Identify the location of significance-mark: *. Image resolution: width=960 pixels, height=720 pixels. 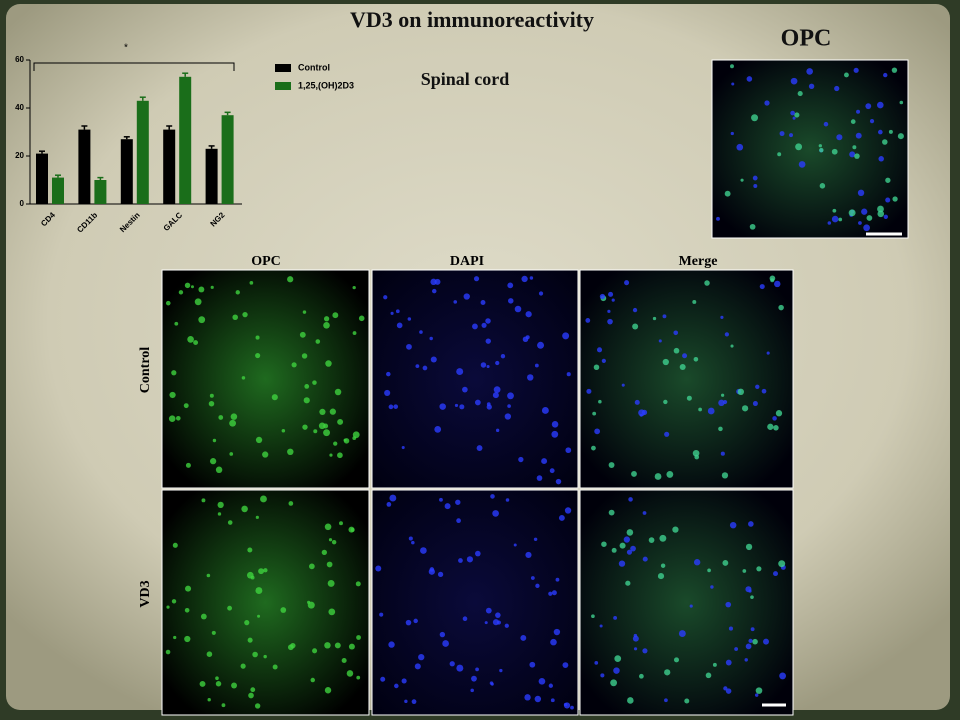
(126, 48).